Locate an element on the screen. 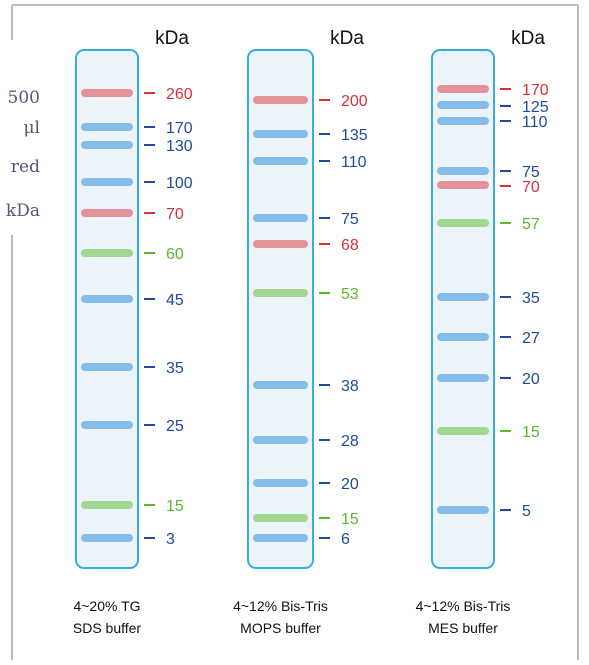  side-note: kDa is located at coordinates (23, 211).